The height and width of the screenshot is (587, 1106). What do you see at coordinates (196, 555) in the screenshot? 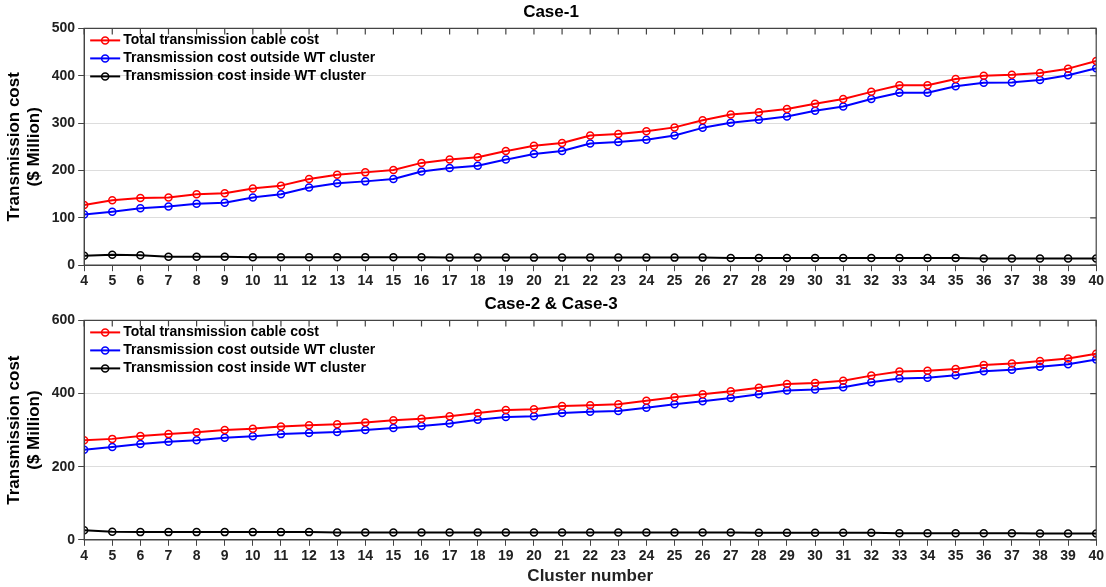
I see `x-tick-label: 8` at bounding box center [196, 555].